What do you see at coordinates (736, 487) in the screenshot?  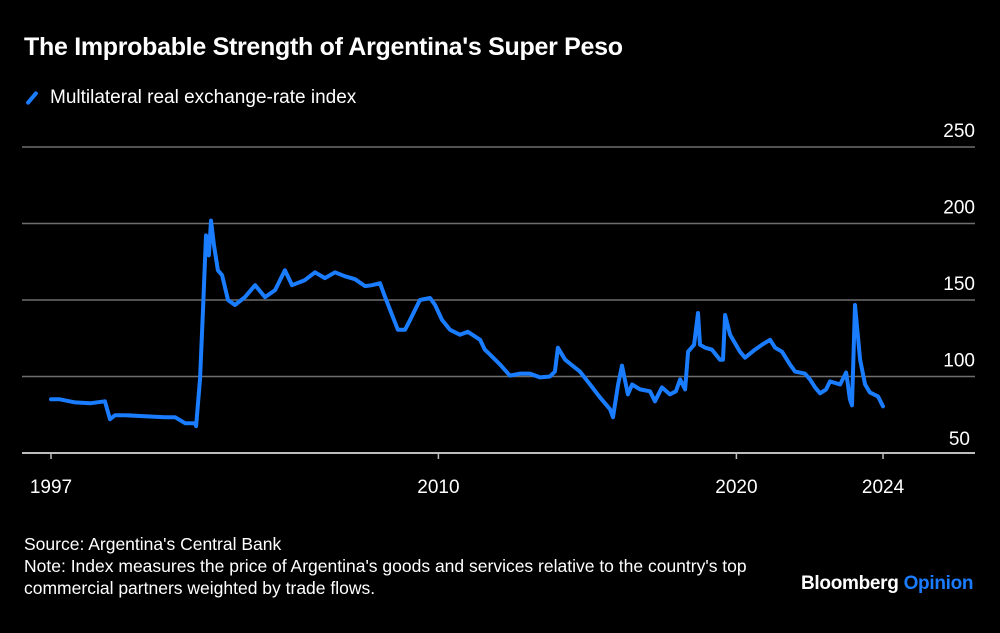 I see `x-tick-label: 2020` at bounding box center [736, 487].